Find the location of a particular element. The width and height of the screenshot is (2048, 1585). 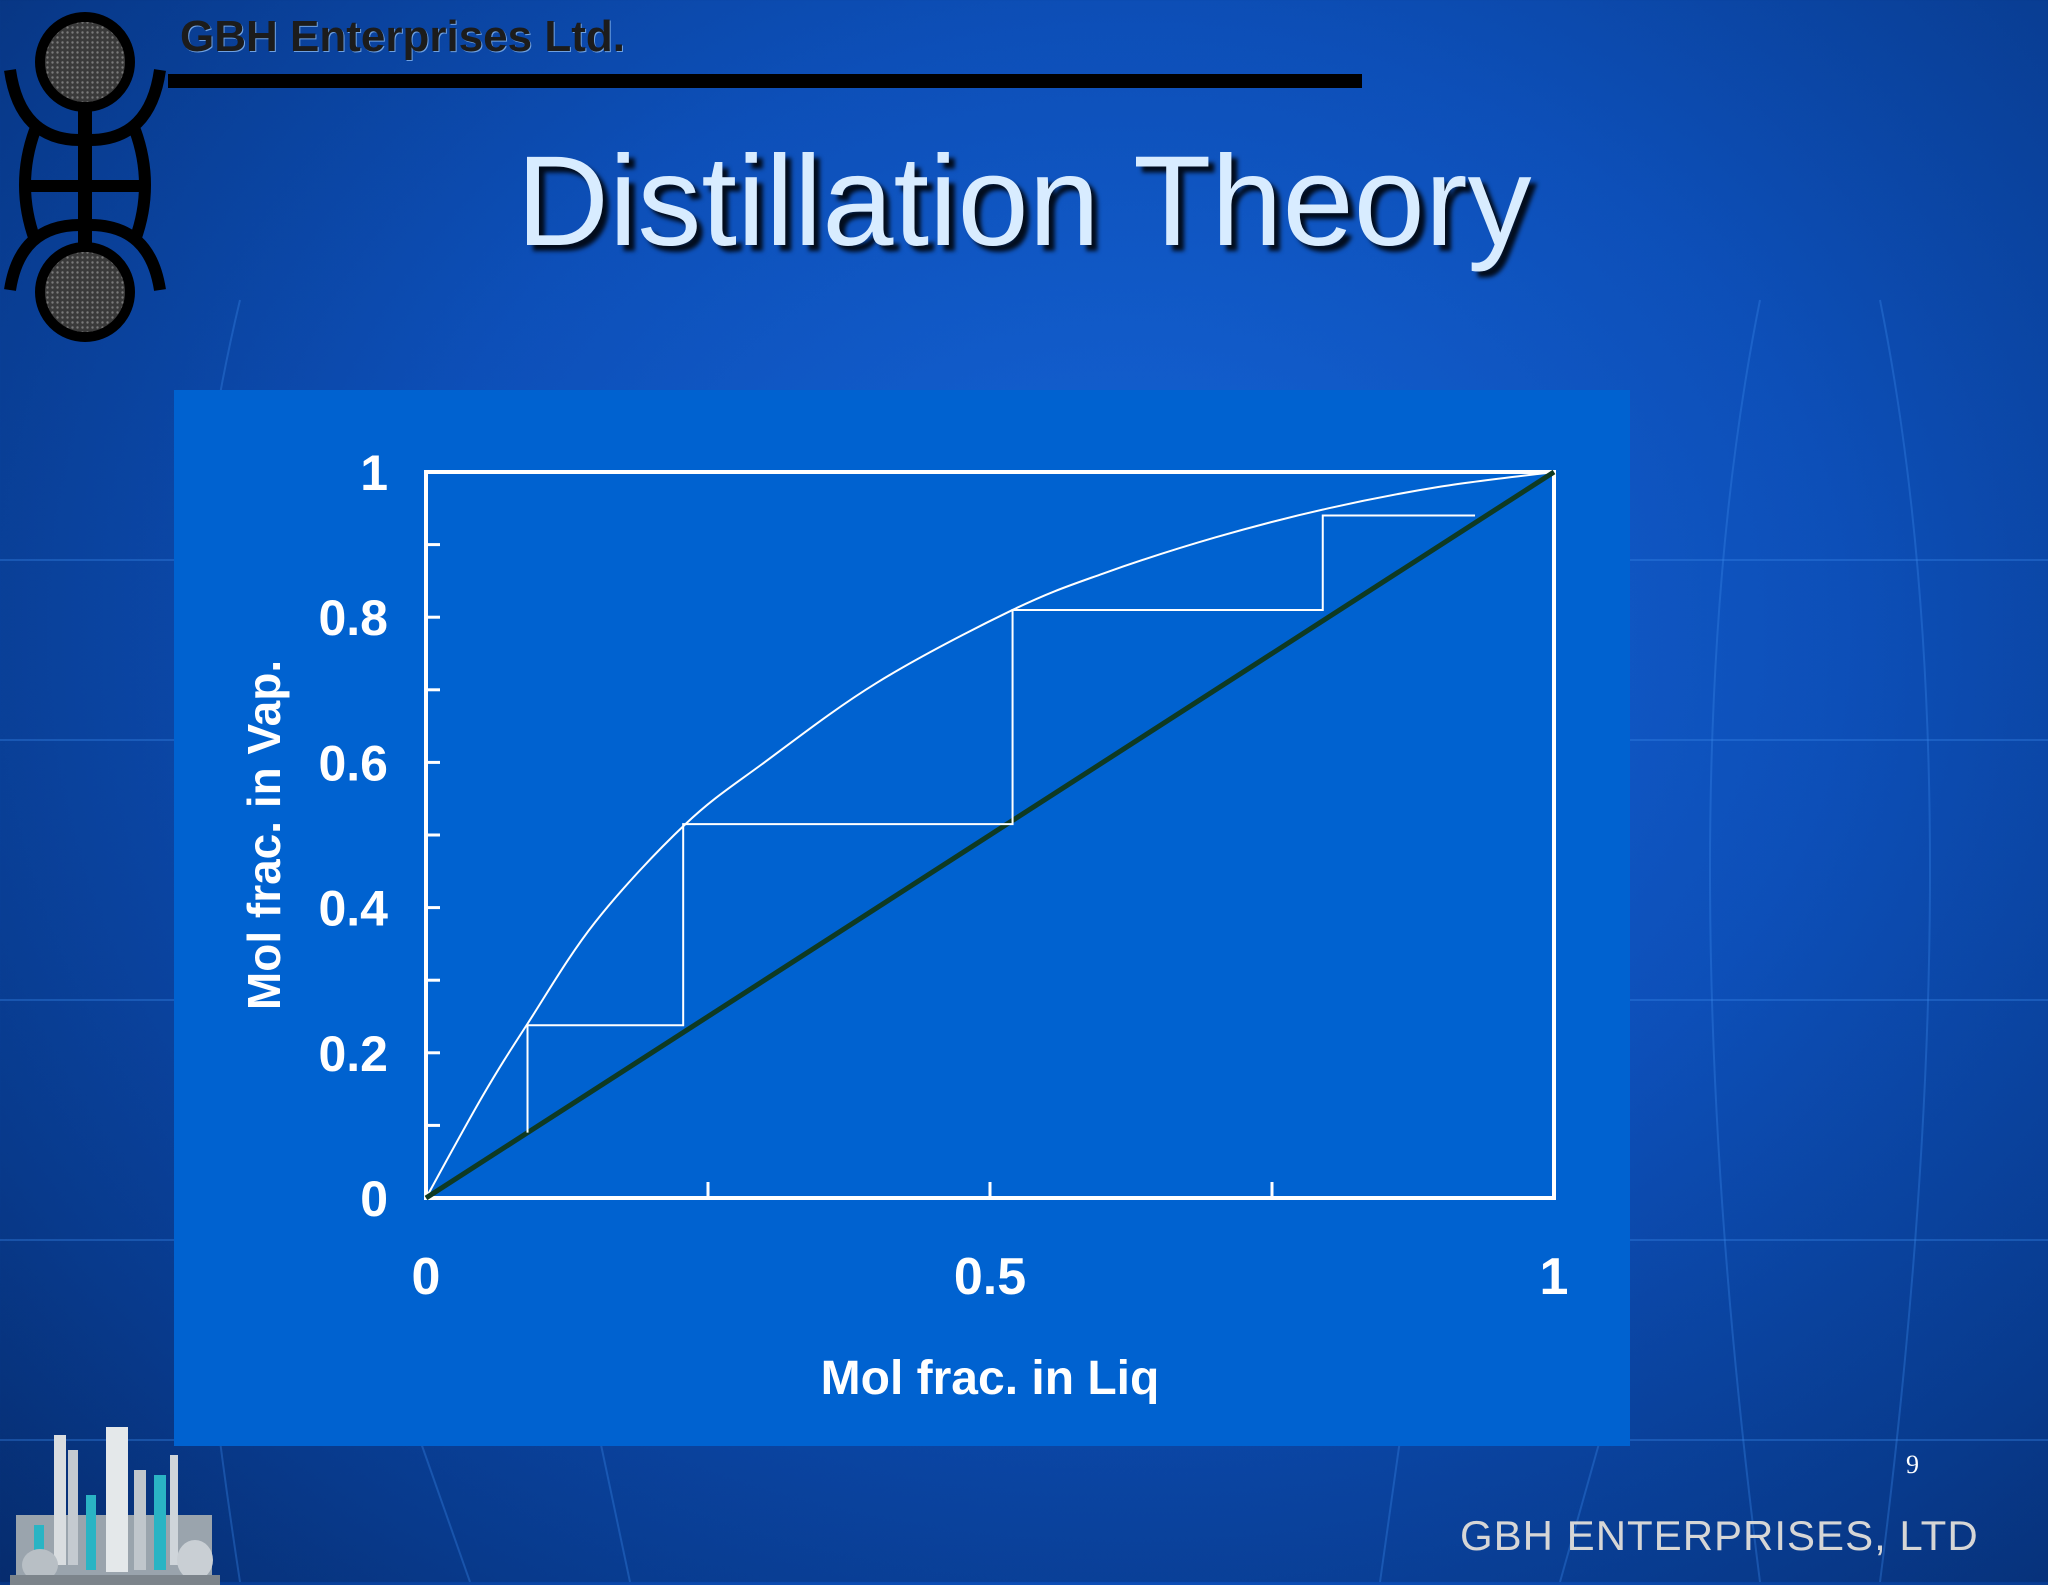

company-header: GBH Enterprises Ltd. is located at coordinates (402, 36).